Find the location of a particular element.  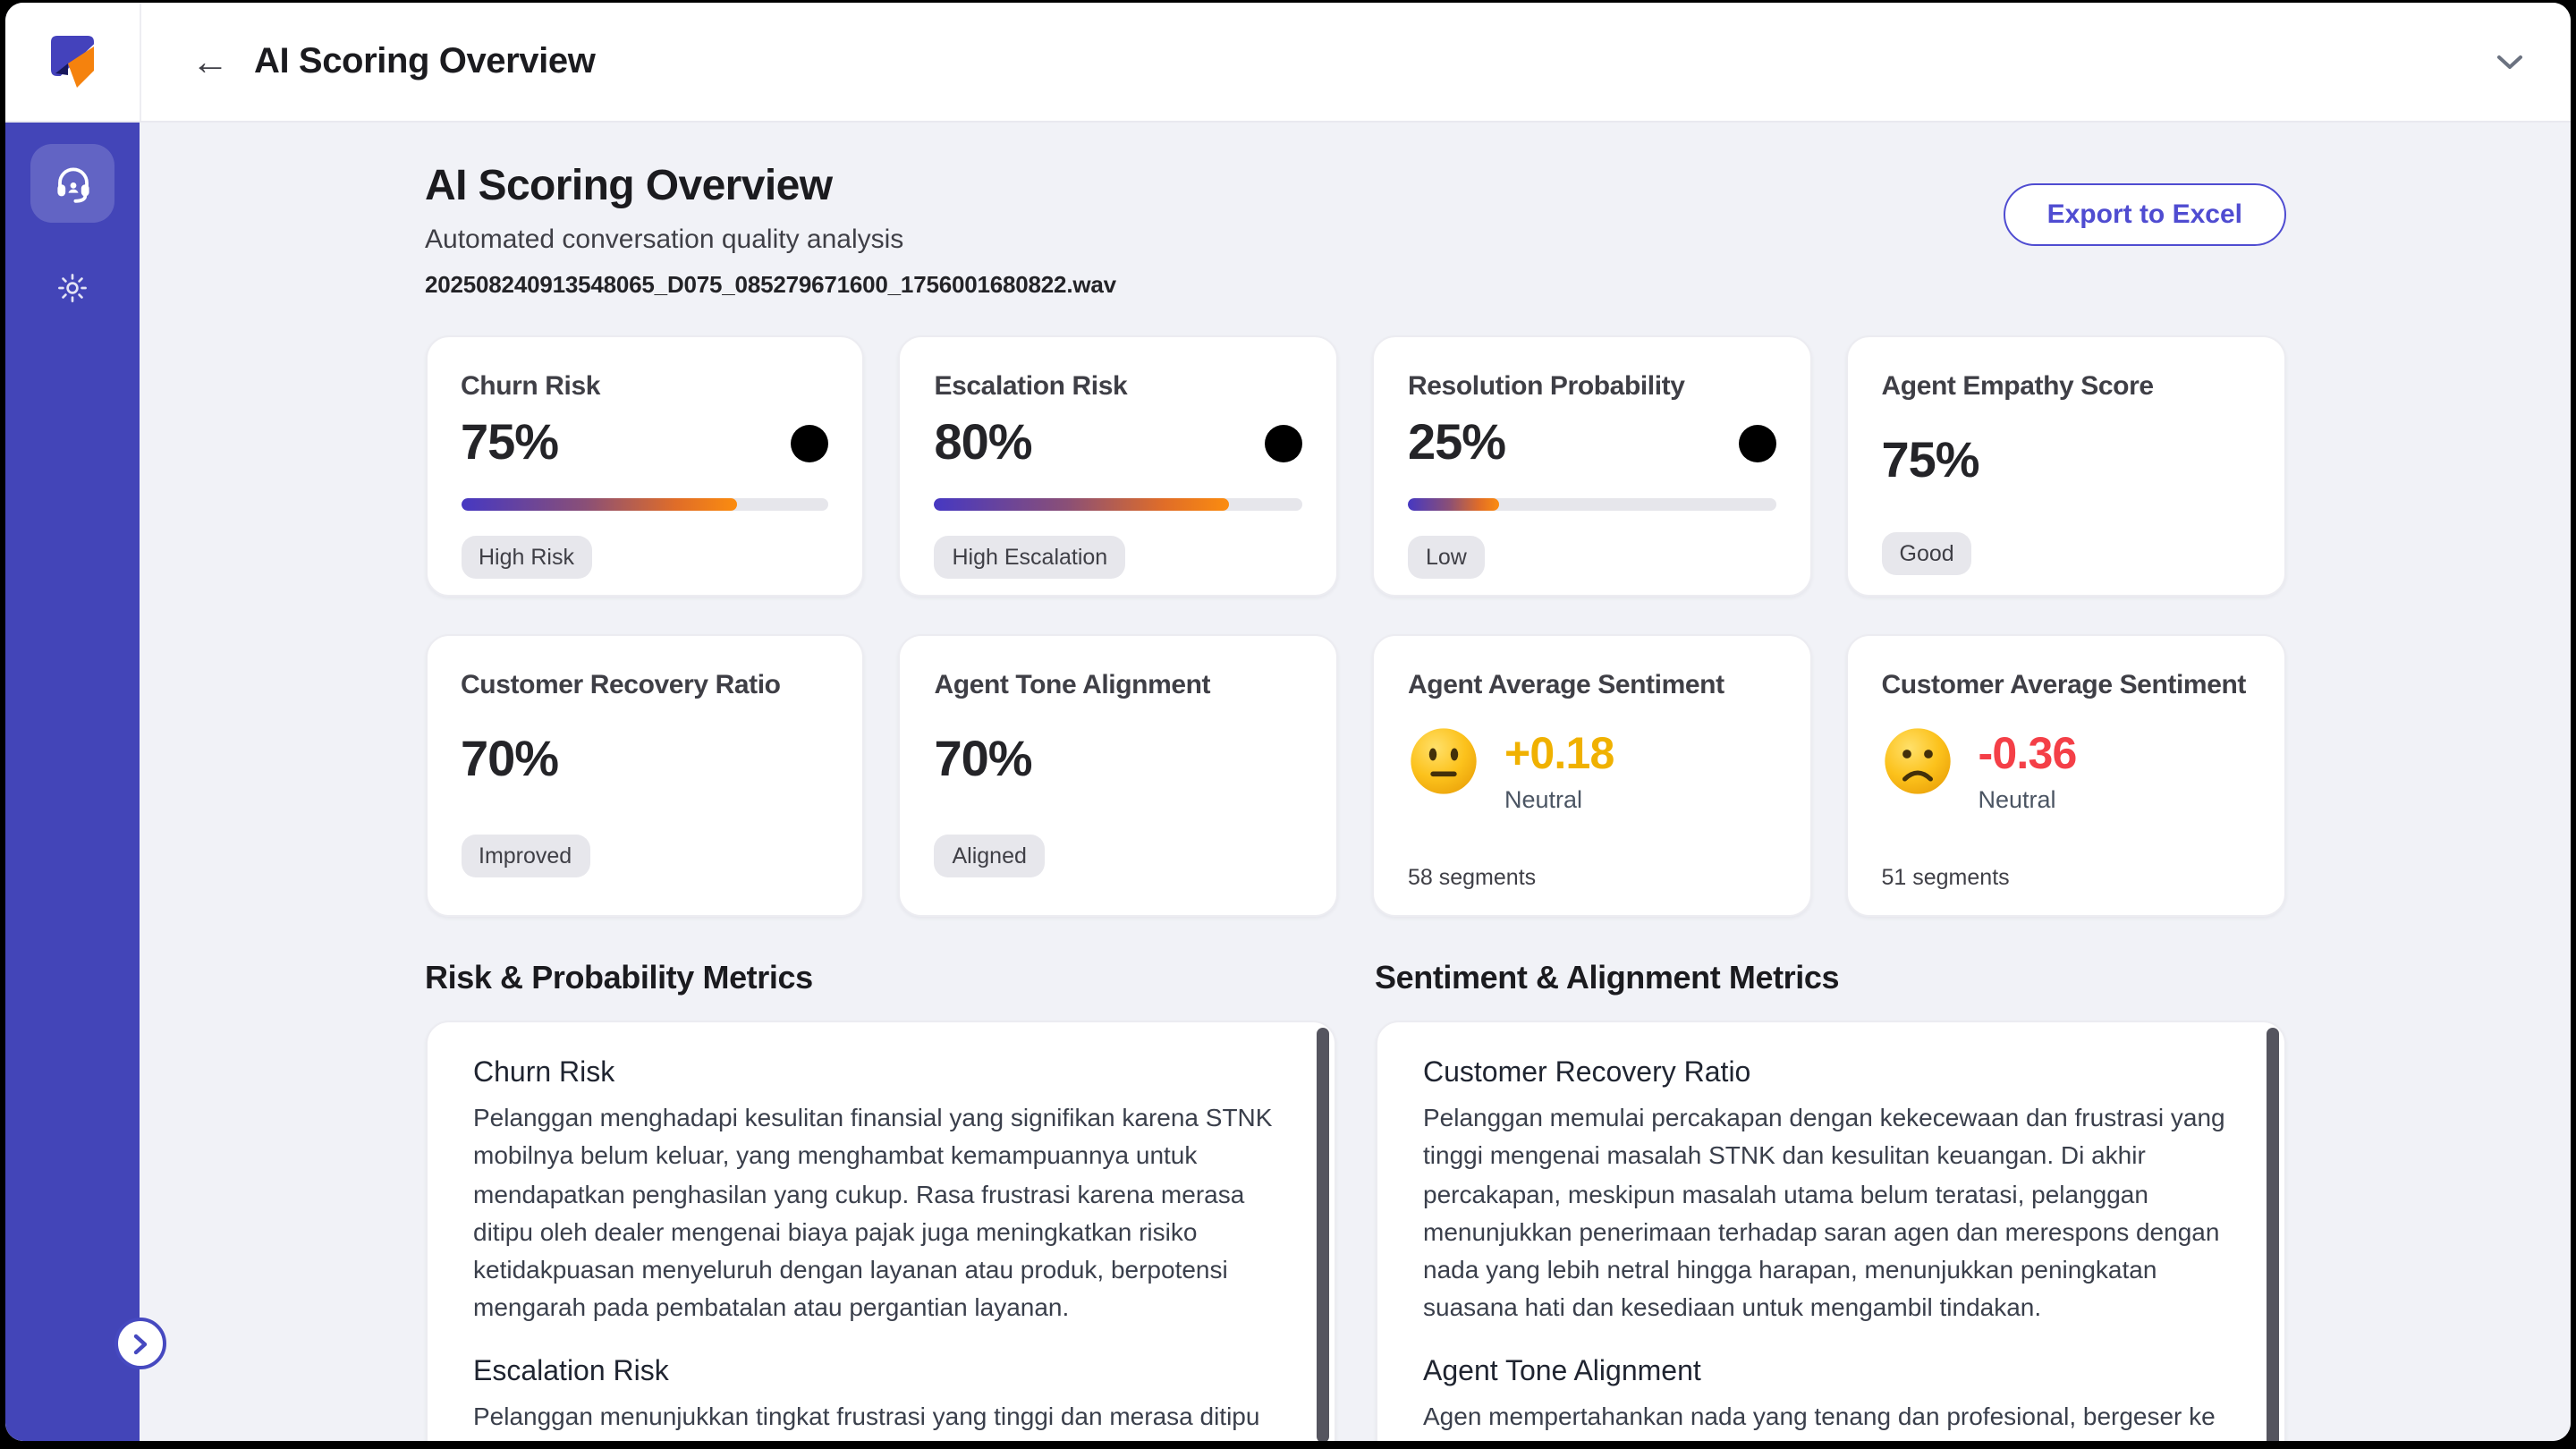

sidebar is located at coordinates (72, 782).